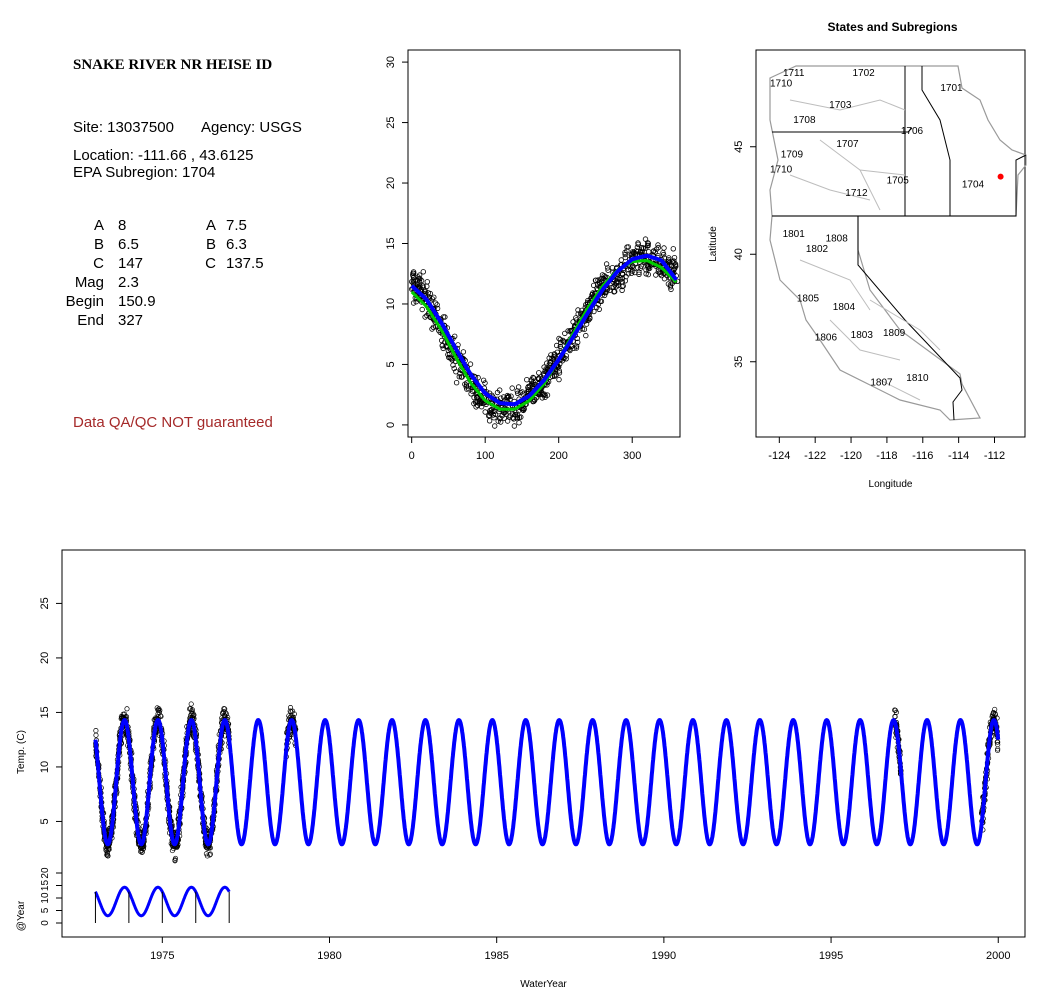 The height and width of the screenshot is (1001, 1038). Describe the element at coordinates (973, 185) in the screenshot. I see `region-label: 1704` at that location.